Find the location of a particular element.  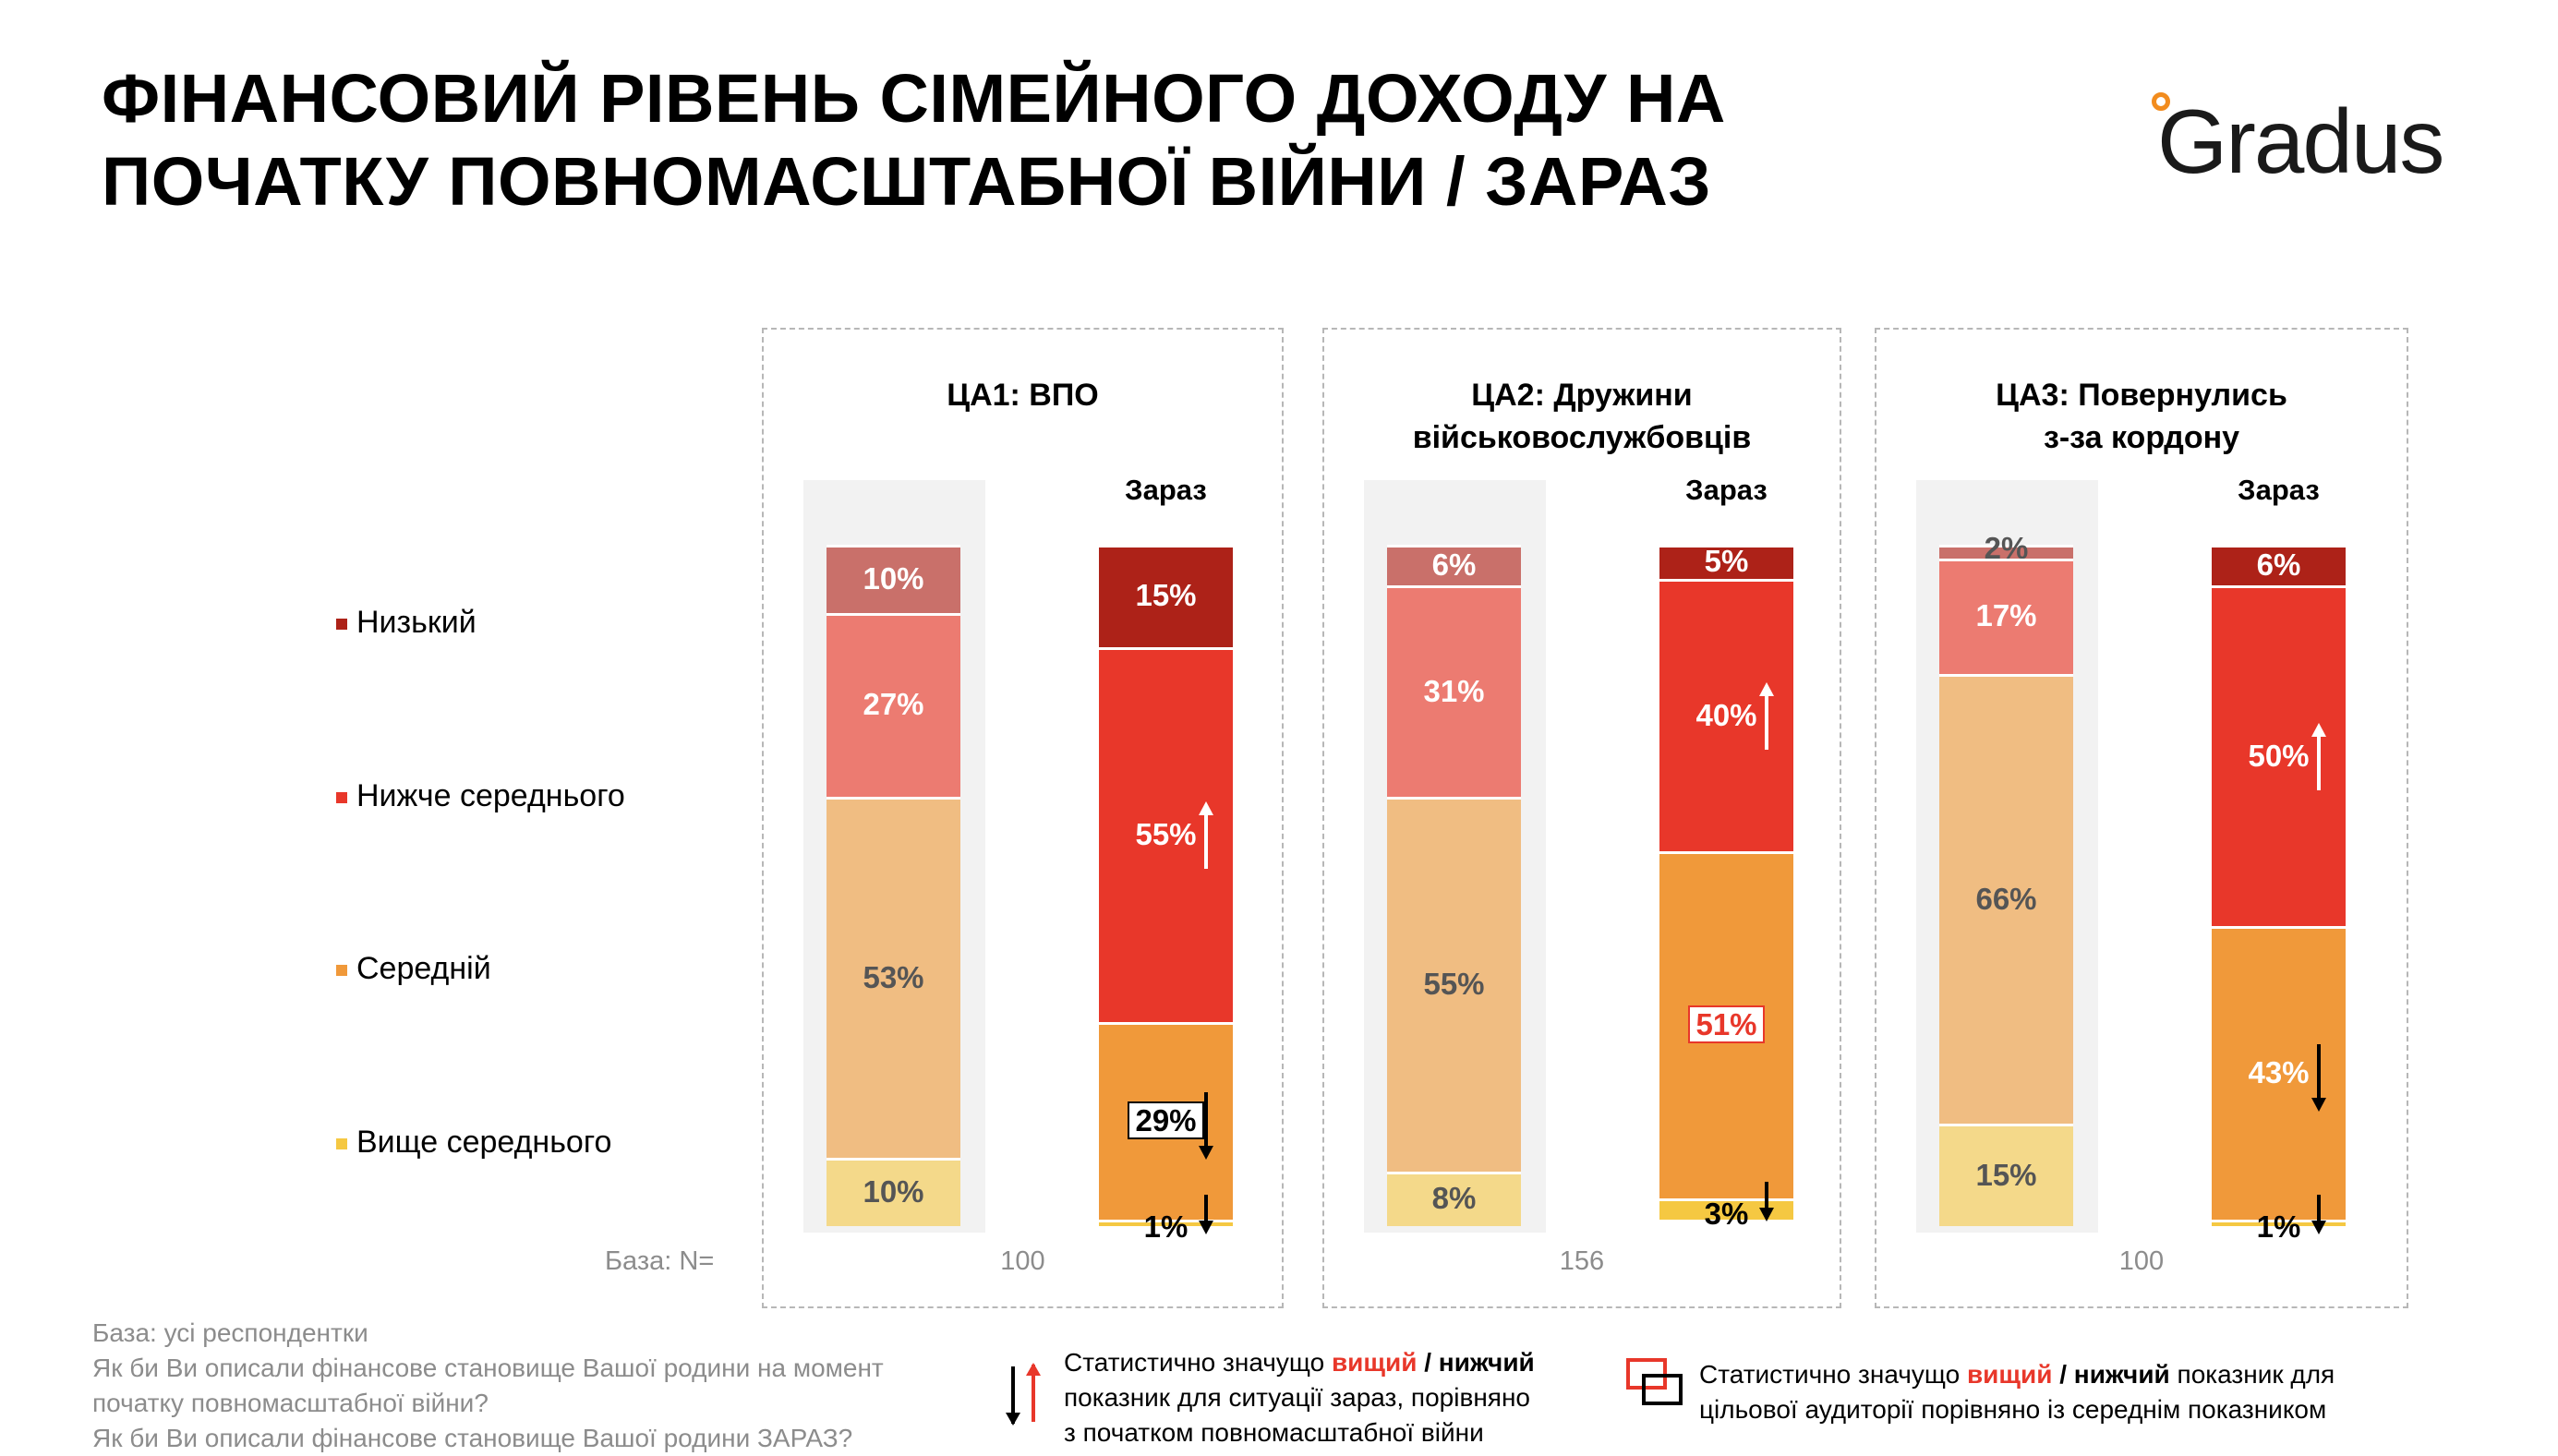

legend-label: Середній is located at coordinates (423, 968).